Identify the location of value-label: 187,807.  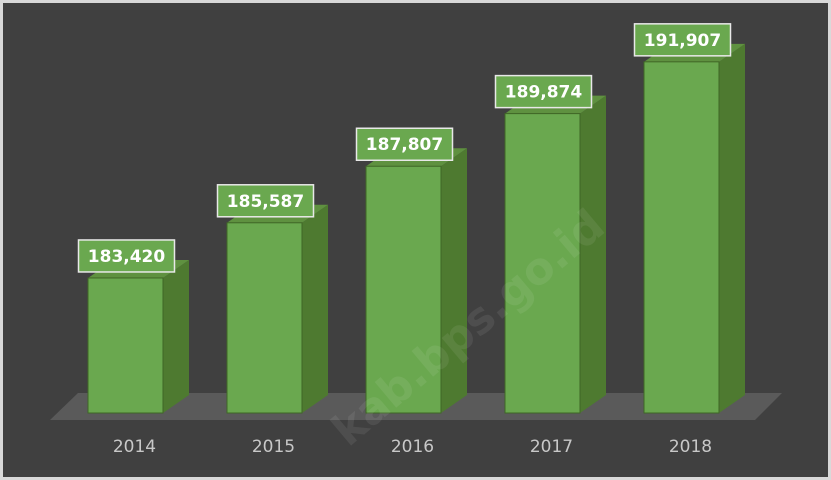
(404, 145).